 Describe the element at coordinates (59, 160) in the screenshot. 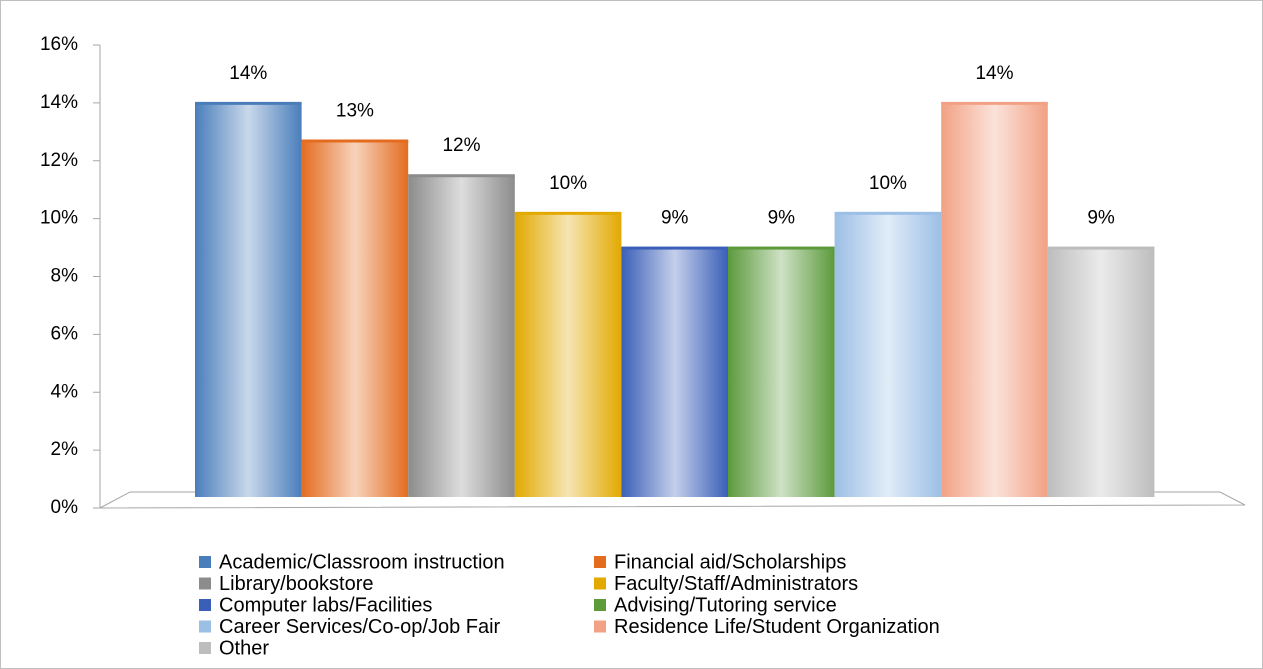

I see `y-tick-label: 12%` at that location.